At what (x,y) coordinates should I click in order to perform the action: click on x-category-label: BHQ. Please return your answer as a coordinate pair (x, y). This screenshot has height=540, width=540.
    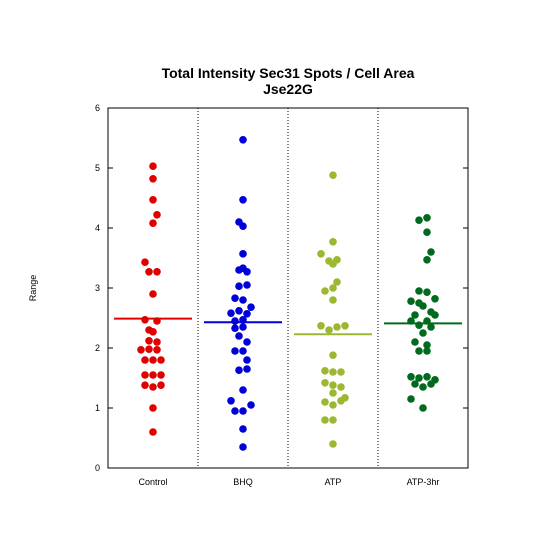
    Looking at the image, I should click on (243, 482).